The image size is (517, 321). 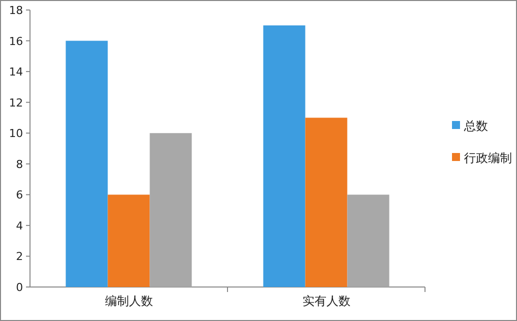 I want to click on y-tick-label: 12, so click(x=16, y=103).